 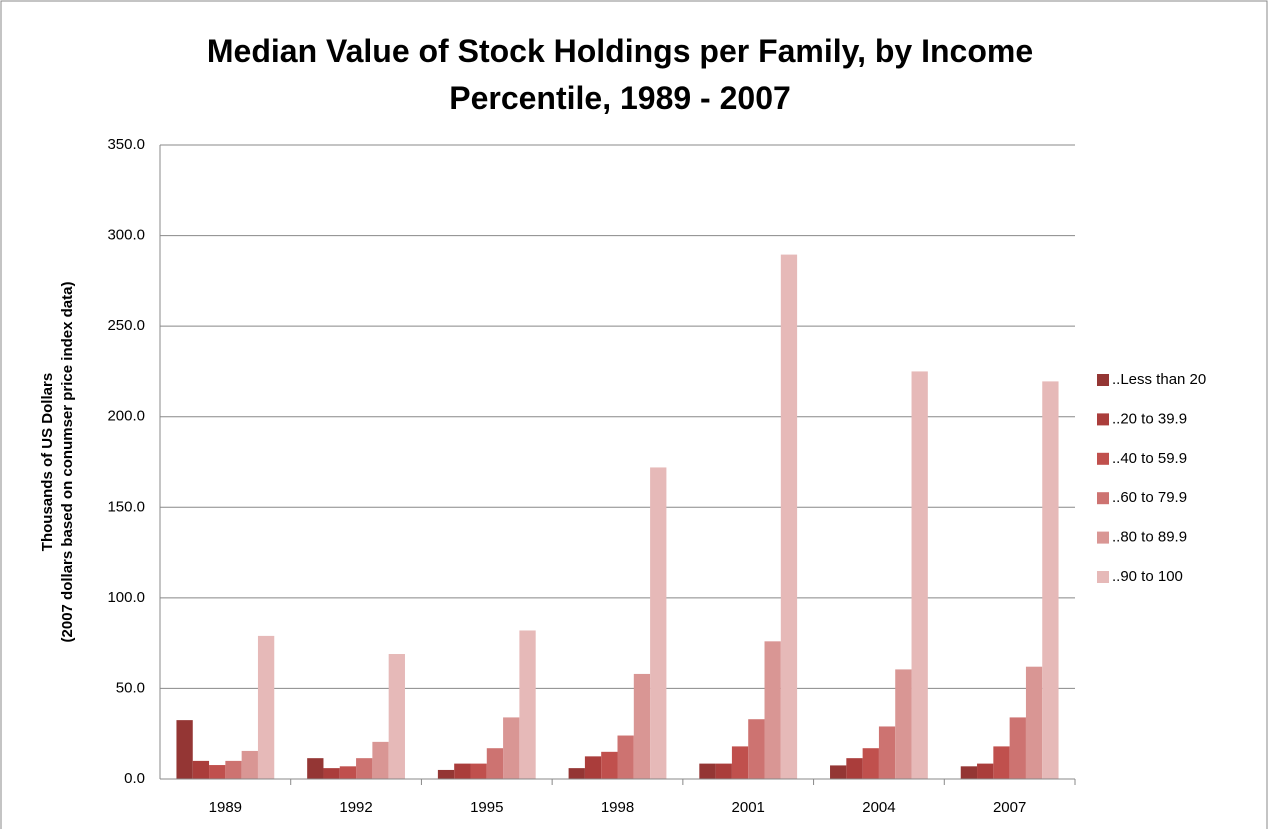 I want to click on legend-label: ..60 to 79.9, so click(x=1149, y=497).